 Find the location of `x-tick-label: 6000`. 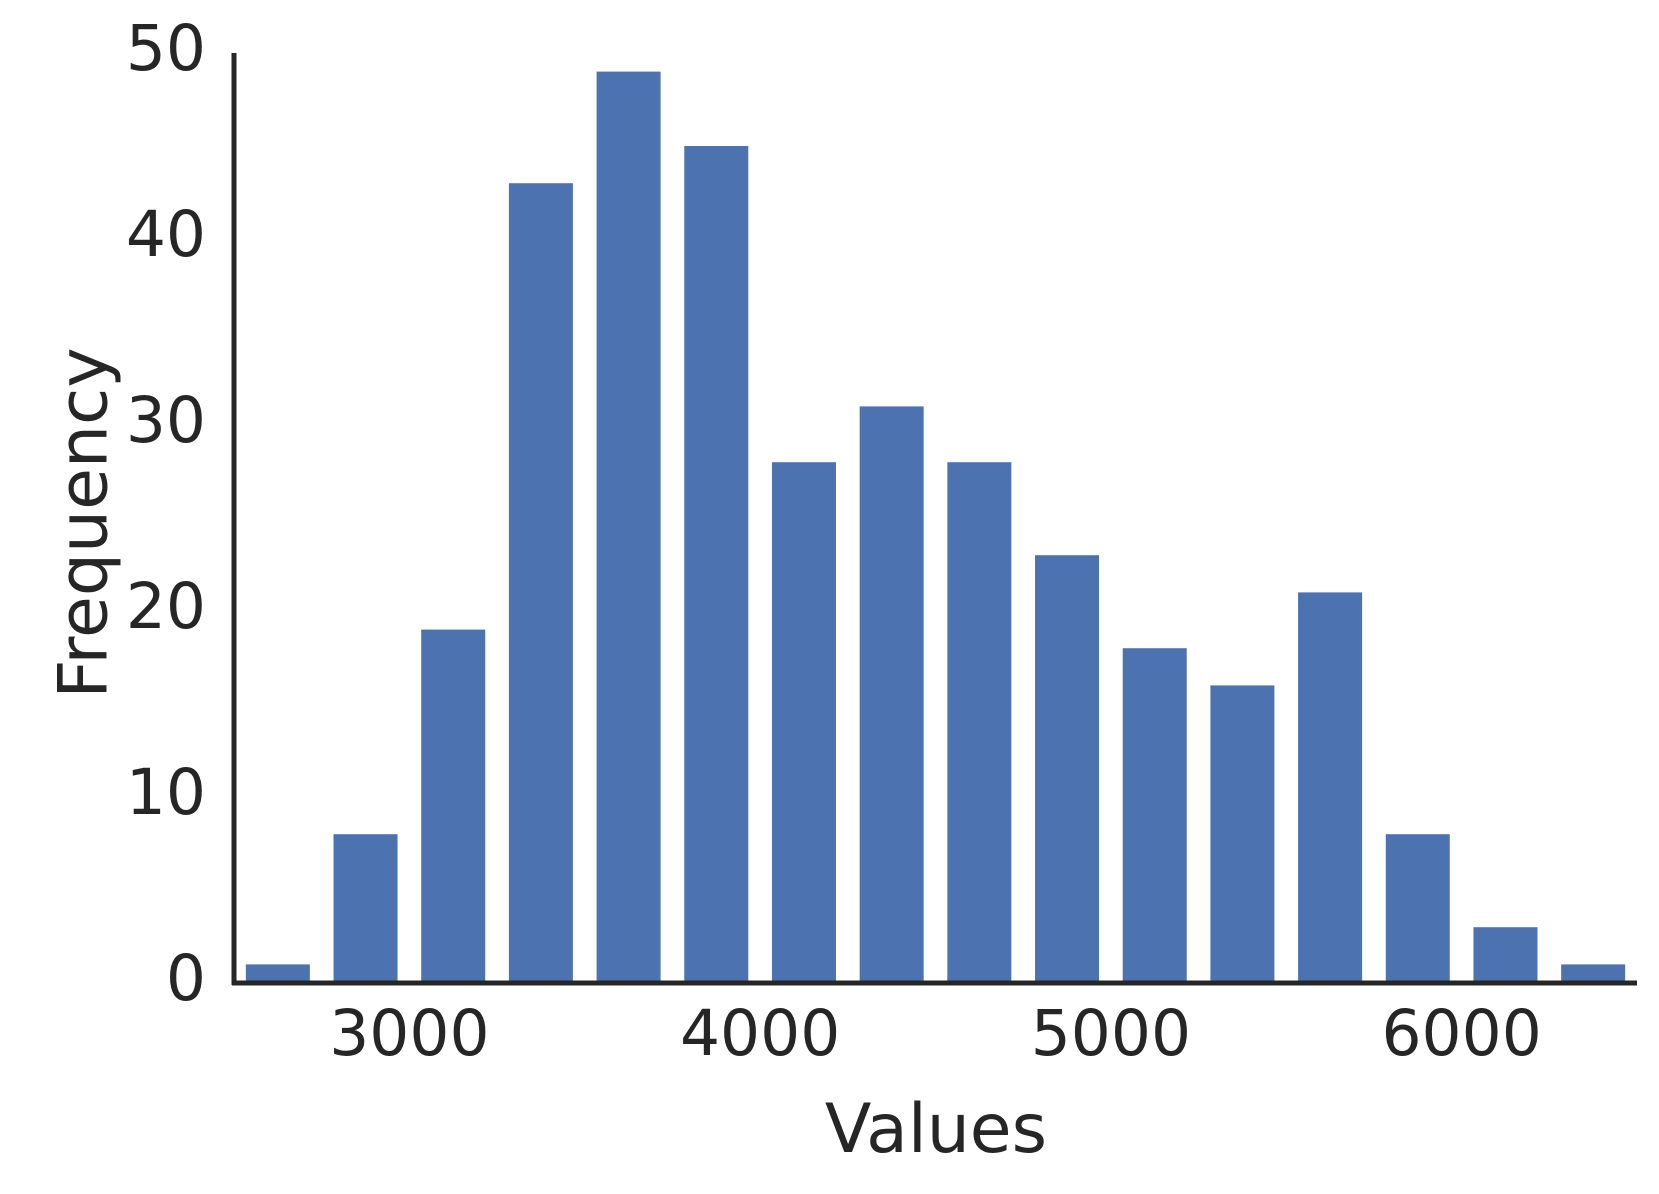

x-tick-label: 6000 is located at coordinates (1461, 1033).